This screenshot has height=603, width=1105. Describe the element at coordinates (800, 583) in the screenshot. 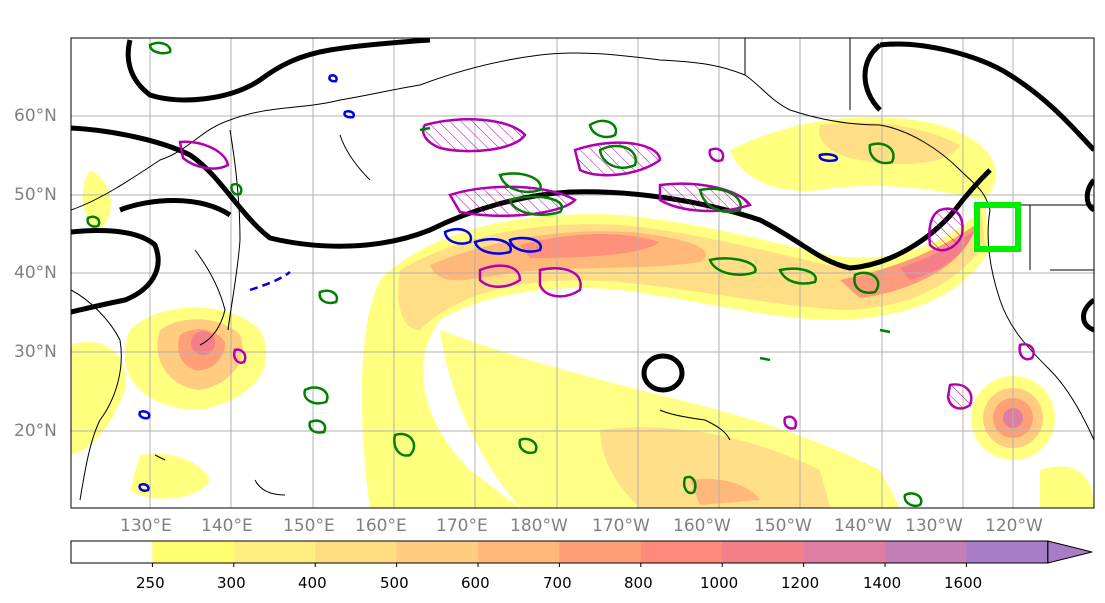

I see `colorbar-tick-1200: 1200` at that location.